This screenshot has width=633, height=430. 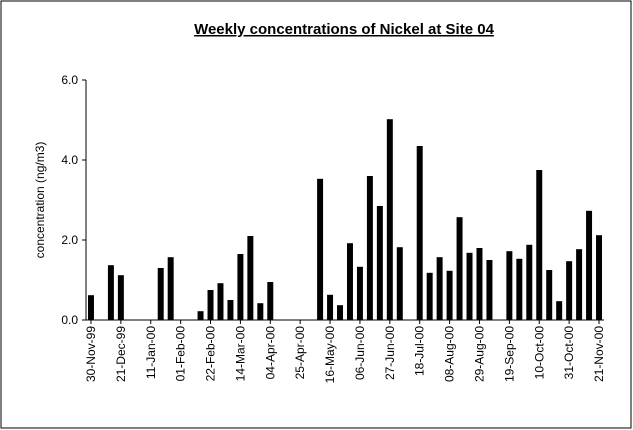 What do you see at coordinates (181, 354) in the screenshot?
I see `x-tick-label: 01-Feb-00` at bounding box center [181, 354].